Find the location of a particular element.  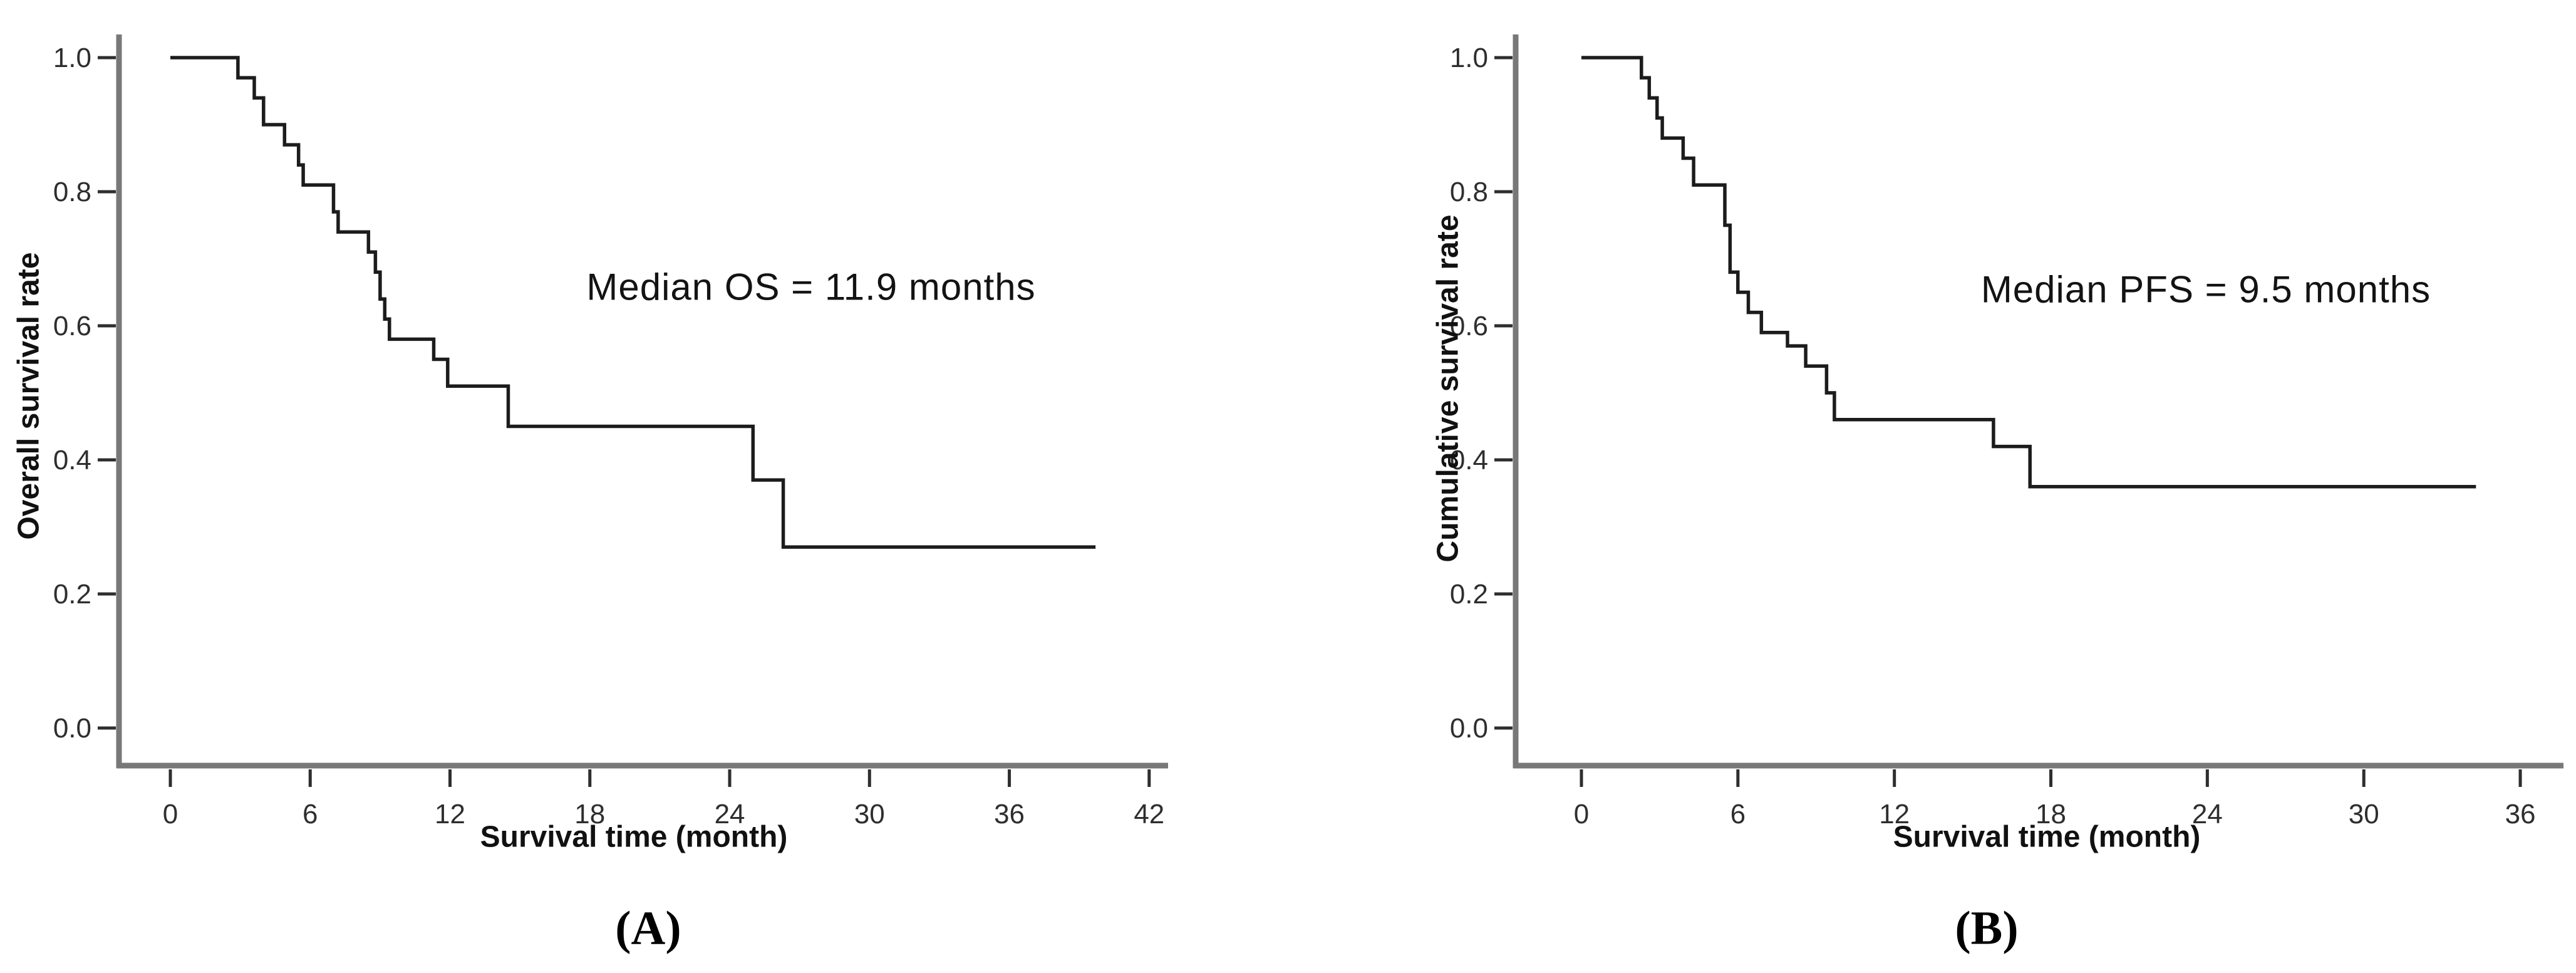

panel-a-caption: (A) is located at coordinates (648, 928).